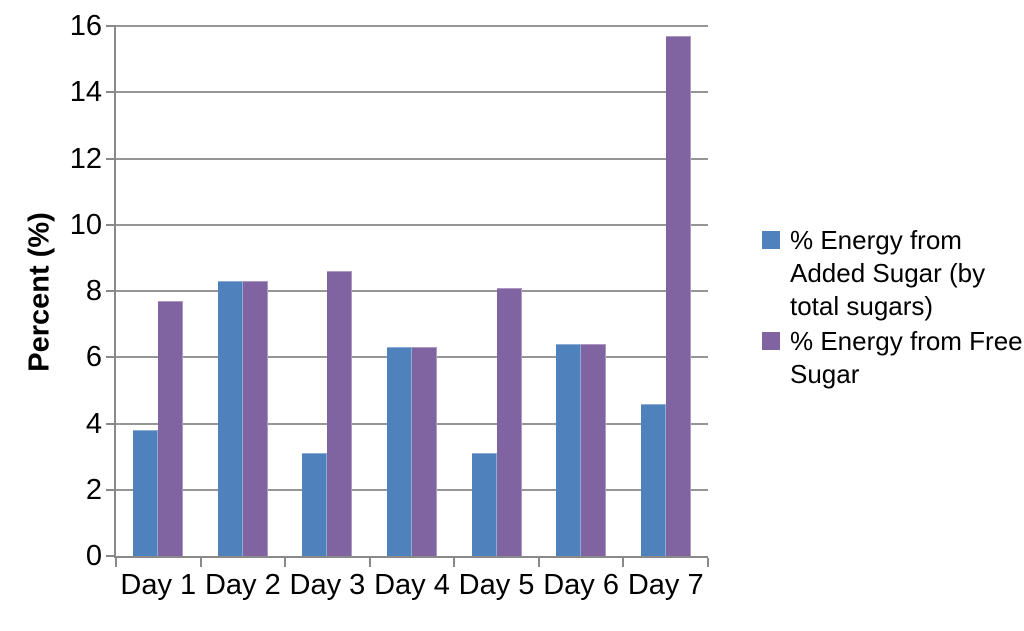 This screenshot has height=631, width=1024. I want to click on x-category-label: Day 7, so click(665, 585).